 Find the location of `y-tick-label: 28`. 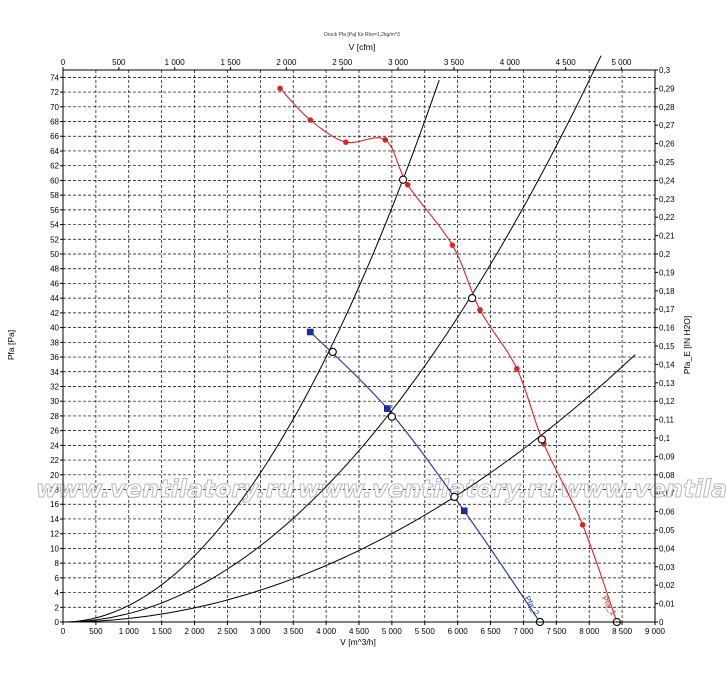

y-tick-label: 28 is located at coordinates (54, 416).